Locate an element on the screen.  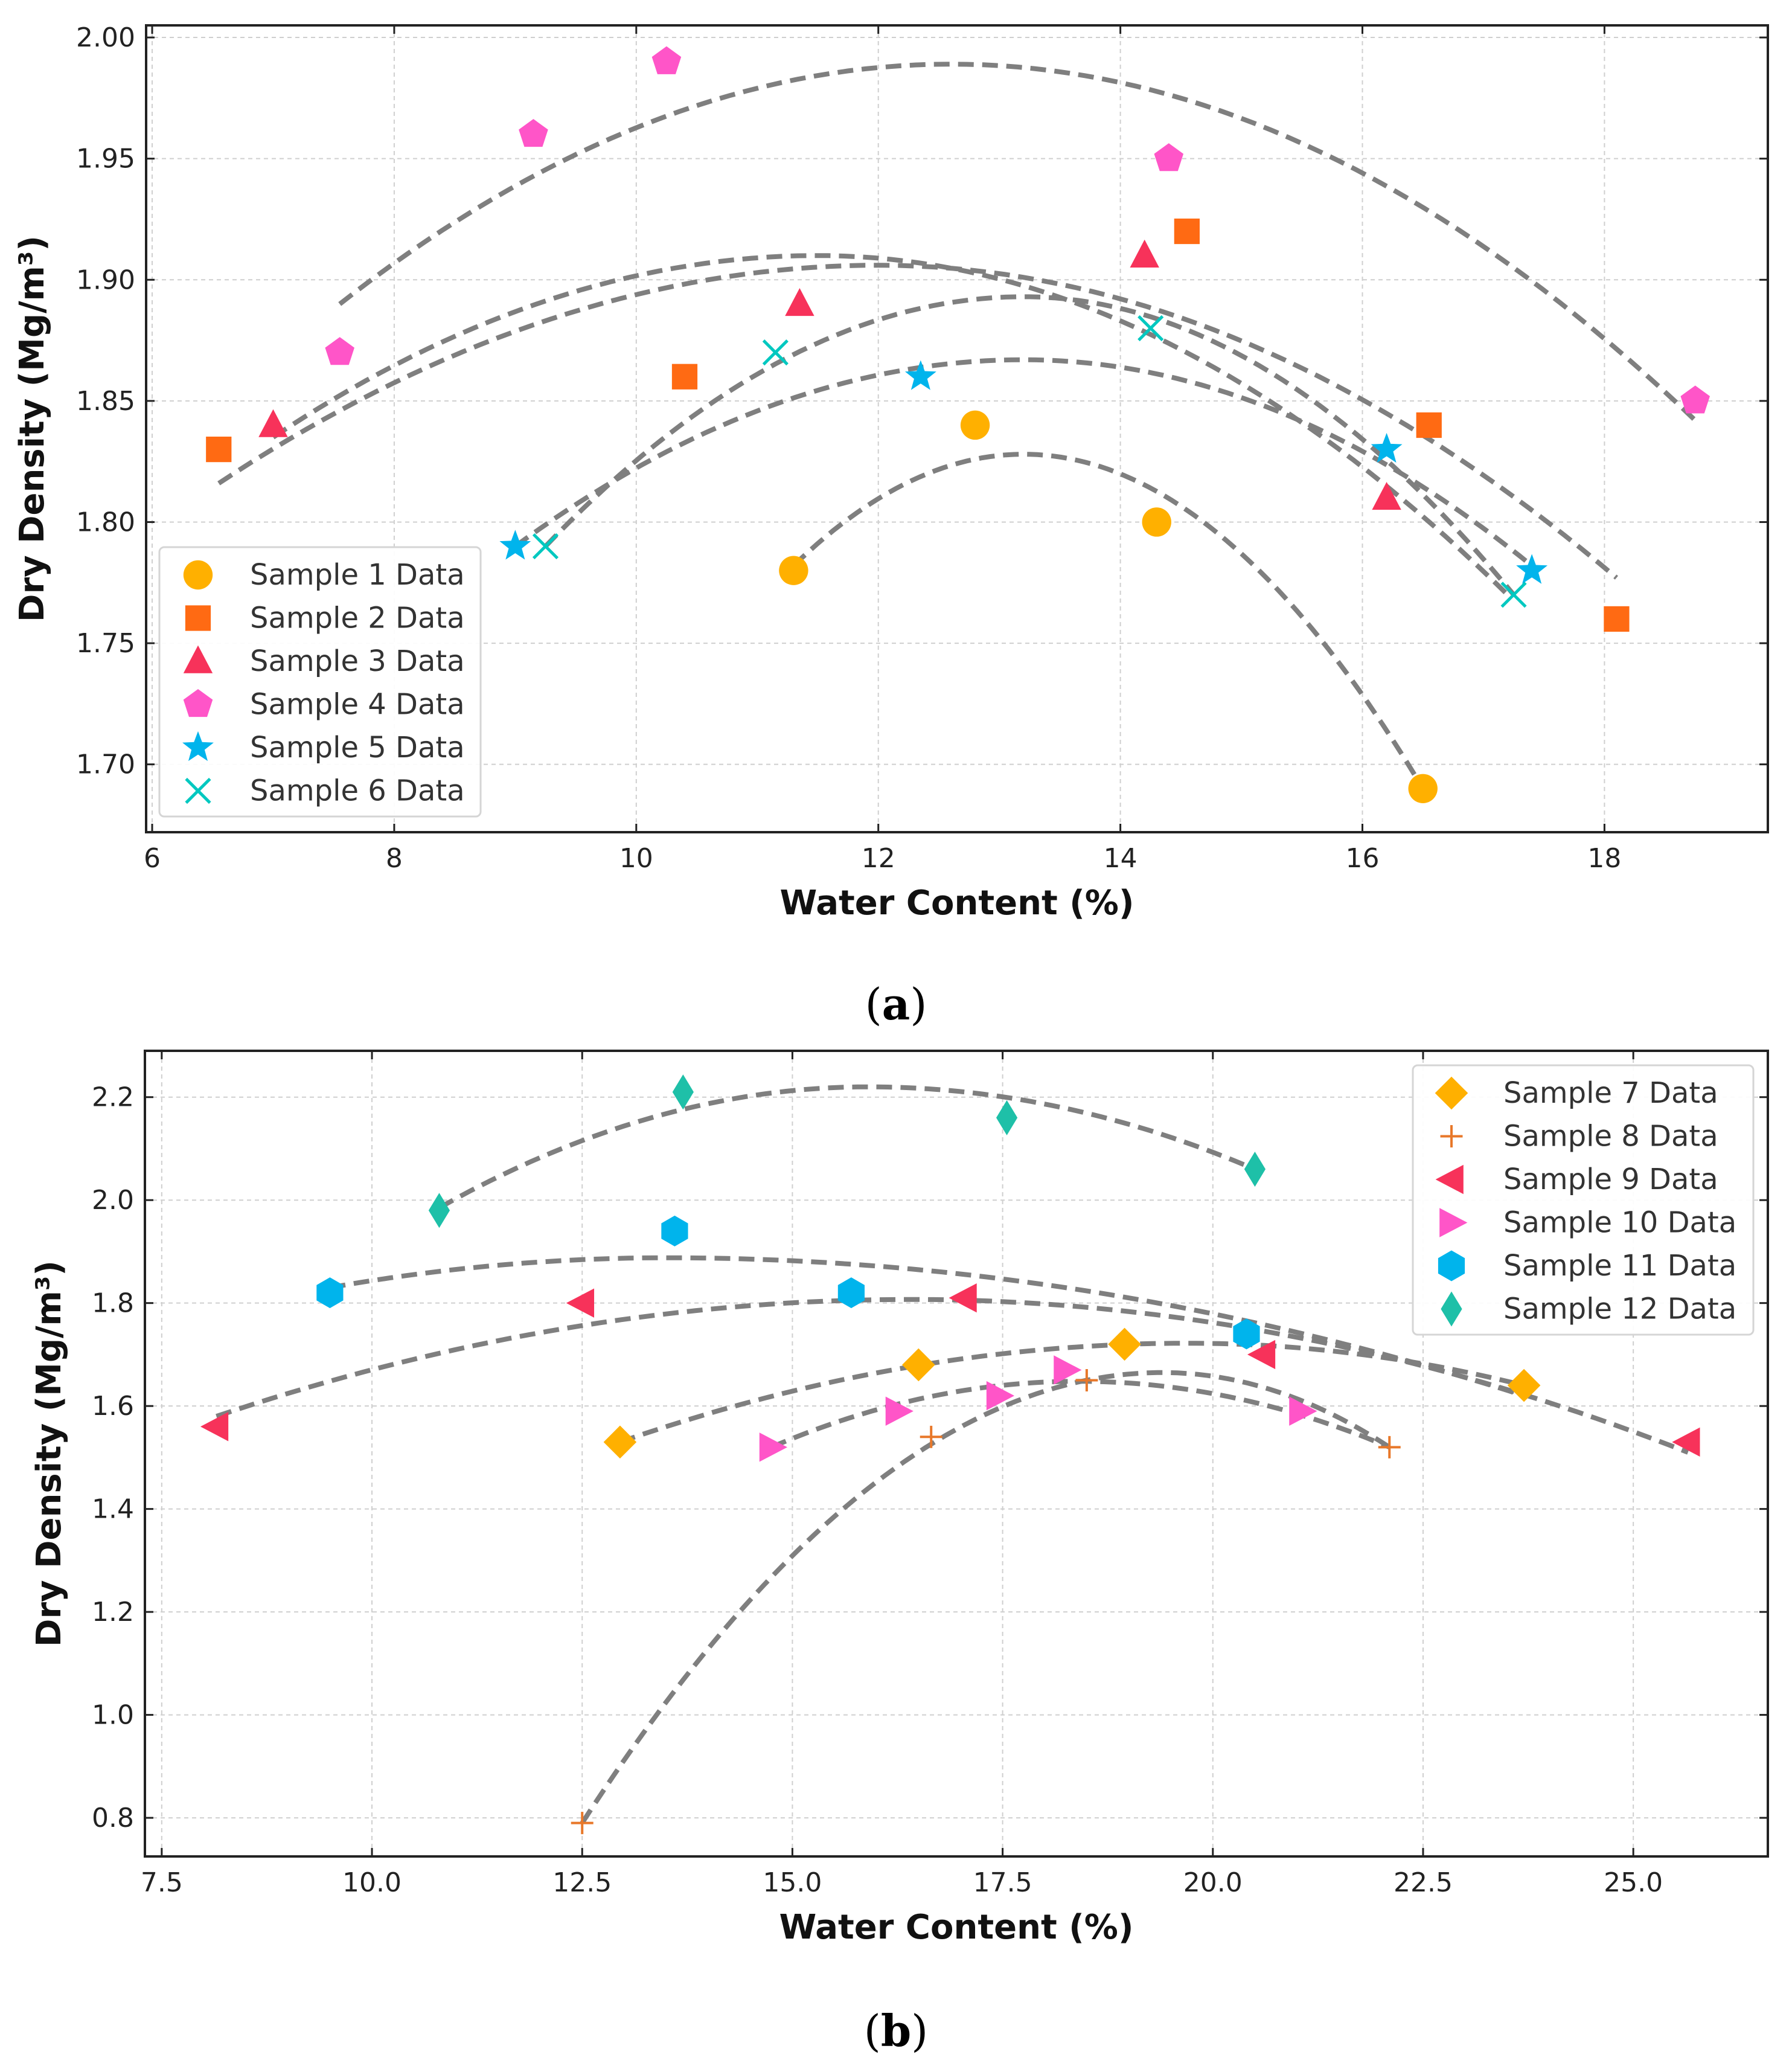
series-sample-4-data is located at coordinates (1017, 230).